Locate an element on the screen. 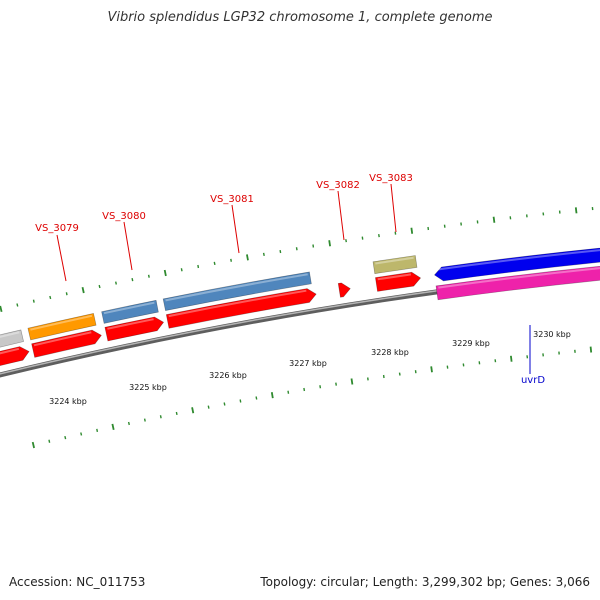 The width and height of the screenshot is (600, 600). gene-label-uvrd: uvrD is located at coordinates (533, 380).